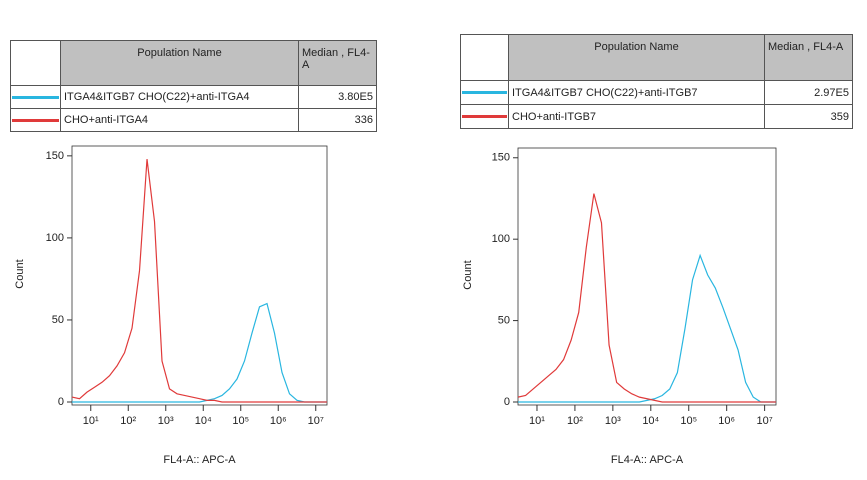 The image size is (867, 480). I want to click on legend-median: 3.80E5, so click(337, 97).